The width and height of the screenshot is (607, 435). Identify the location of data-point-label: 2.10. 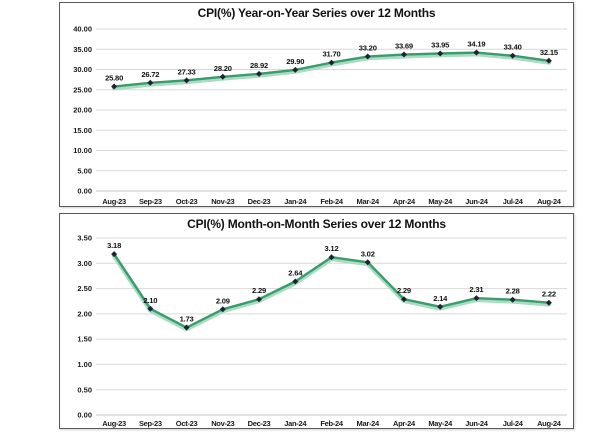
(150, 300).